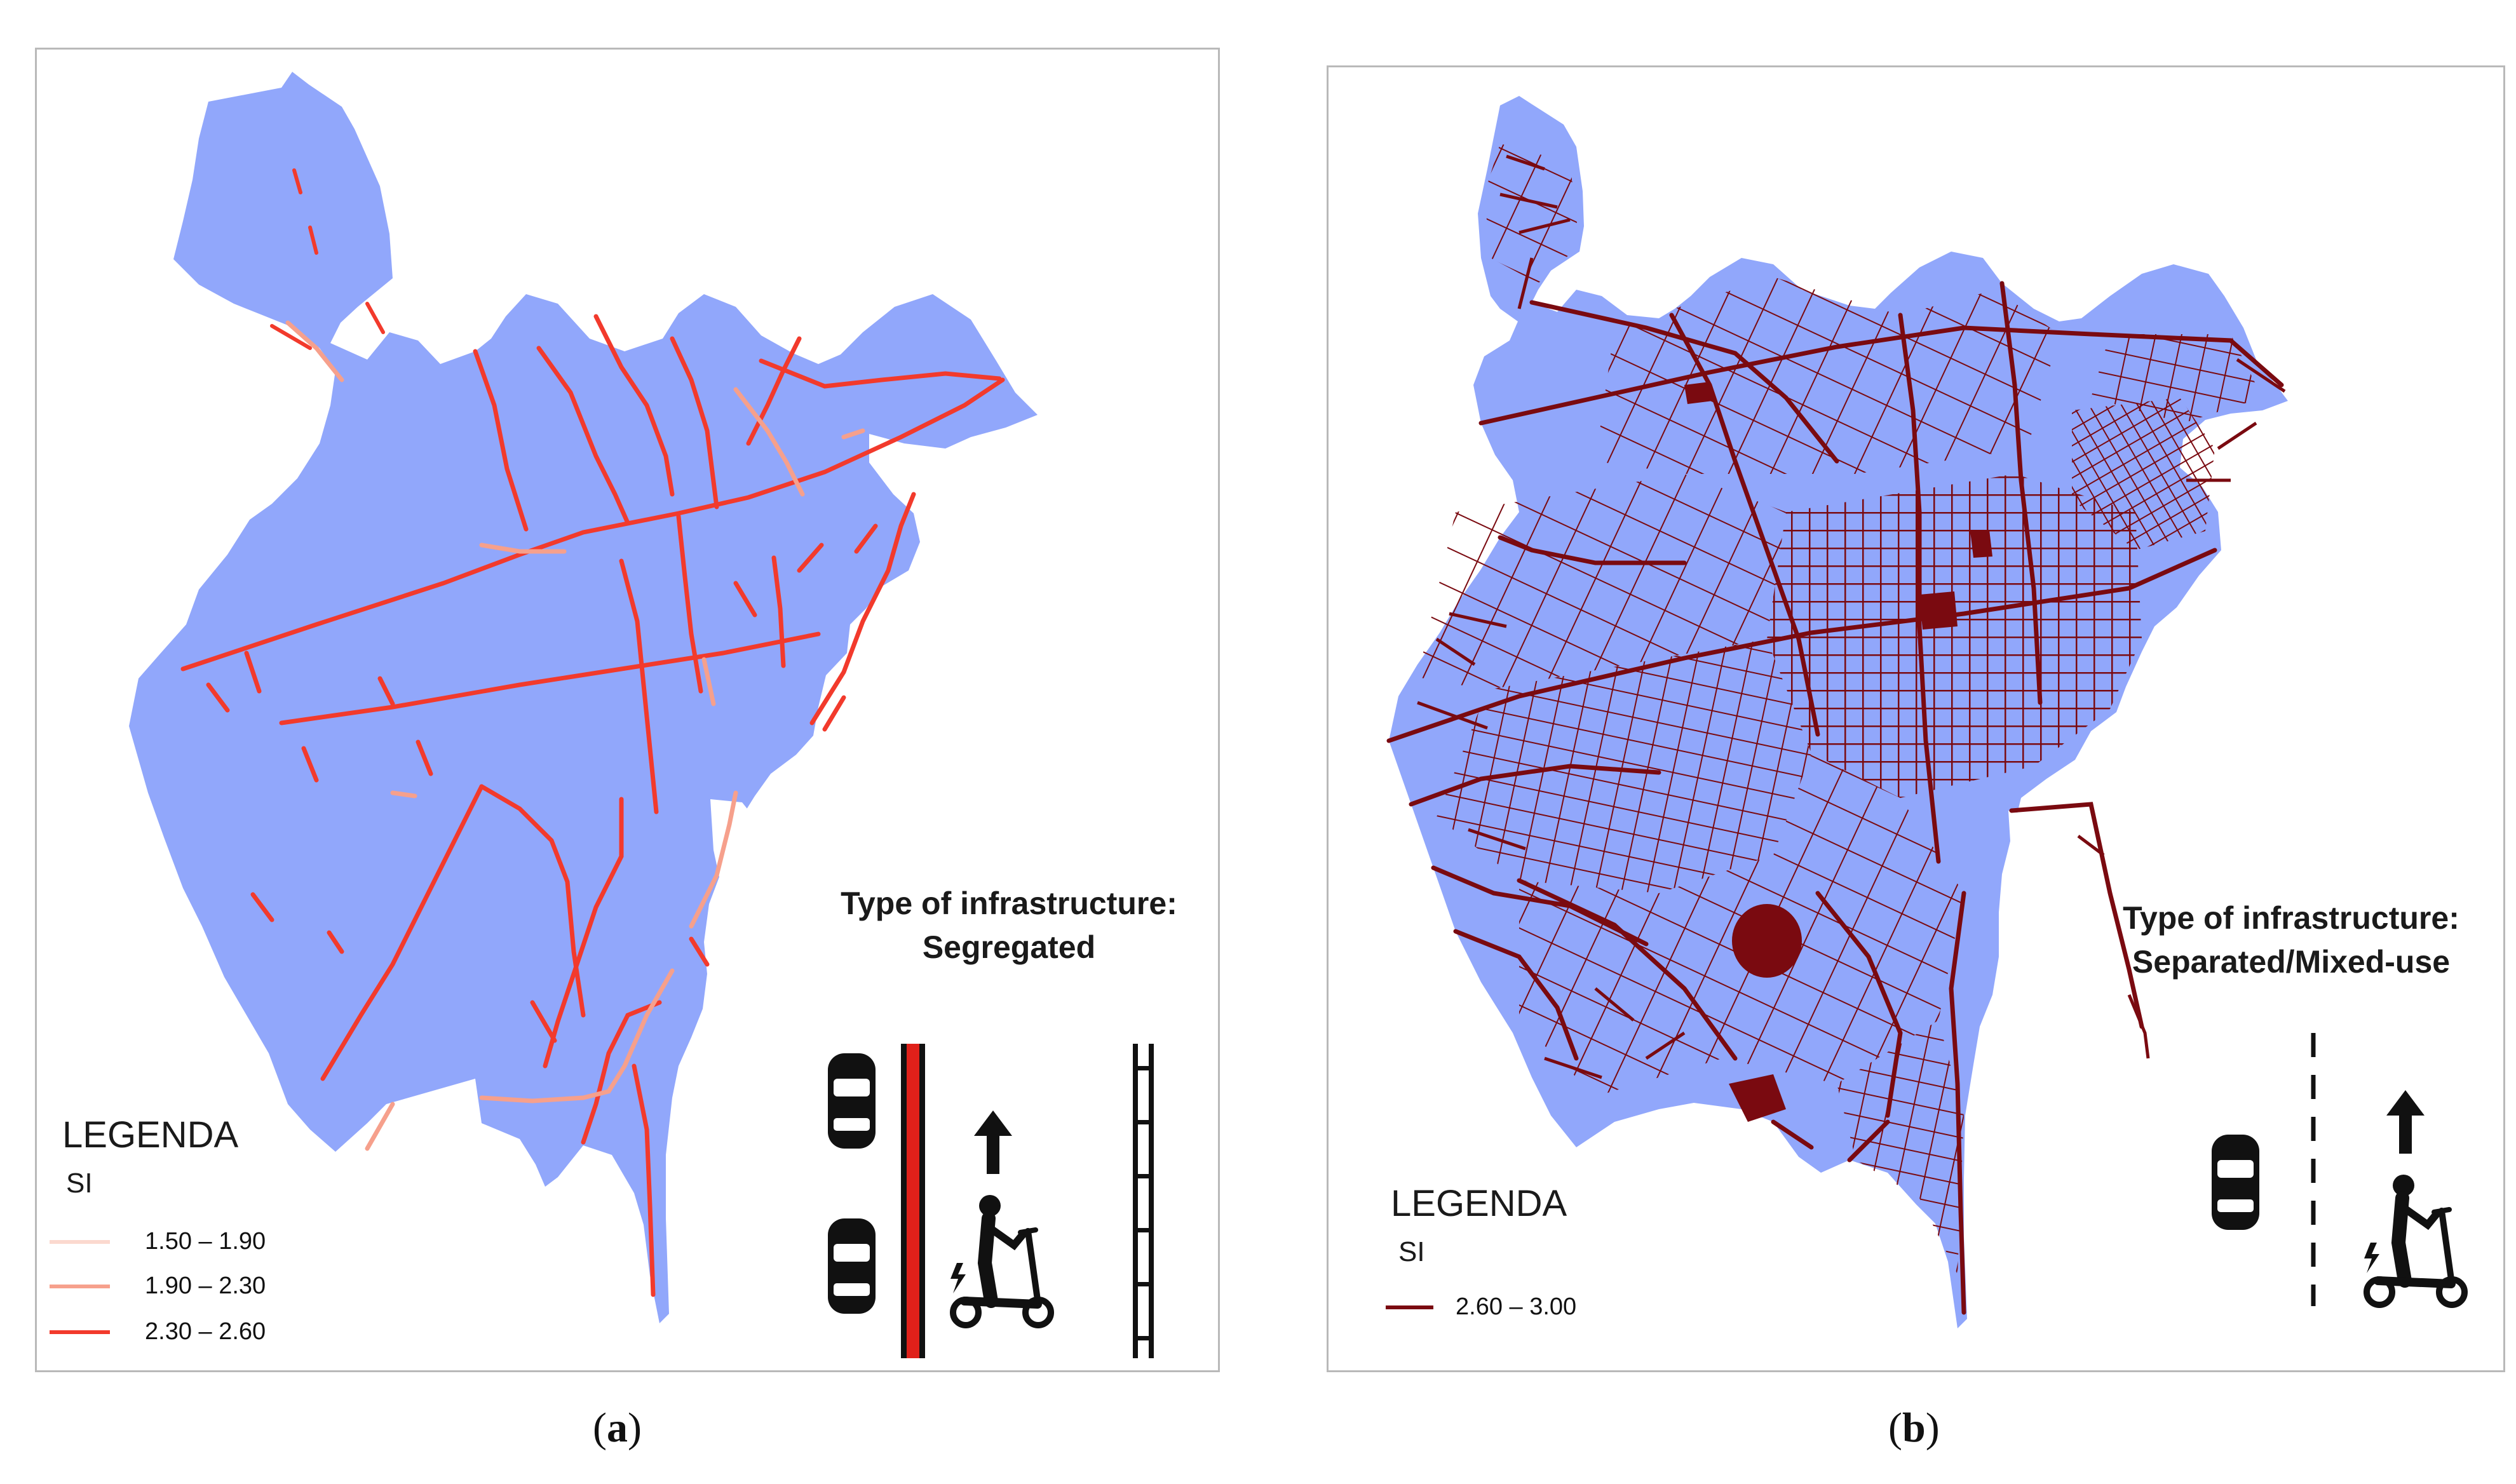 The image size is (2516, 1484). I want to click on caption-letter: a, so click(617, 1428).